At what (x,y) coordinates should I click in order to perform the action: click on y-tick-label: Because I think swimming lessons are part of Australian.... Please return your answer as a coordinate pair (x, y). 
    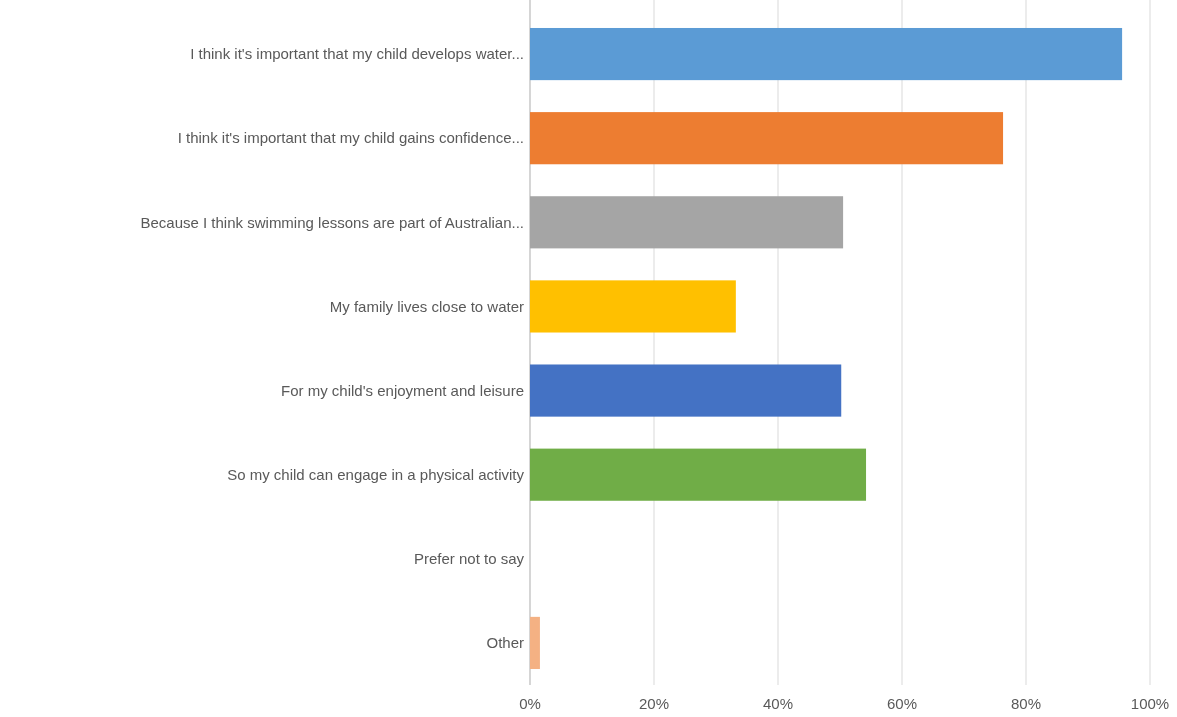
    Looking at the image, I should click on (332, 222).